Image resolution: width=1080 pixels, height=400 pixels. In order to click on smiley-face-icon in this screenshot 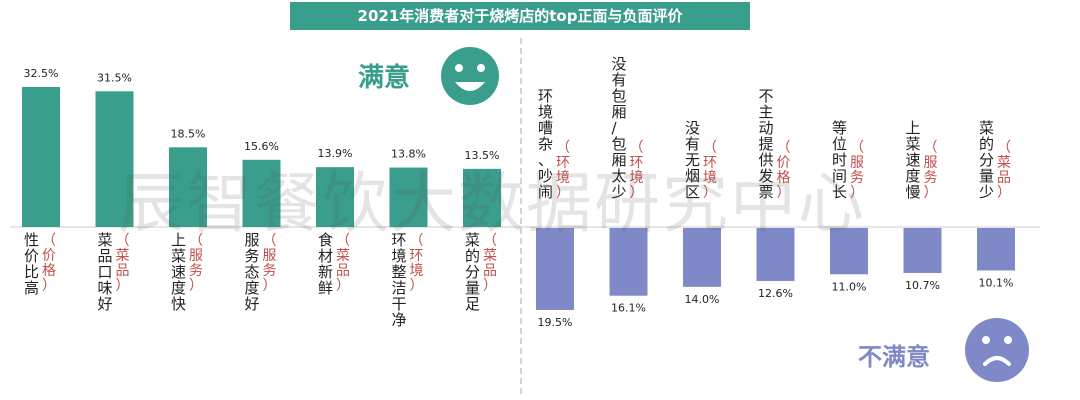, I will do `click(470, 76)`.